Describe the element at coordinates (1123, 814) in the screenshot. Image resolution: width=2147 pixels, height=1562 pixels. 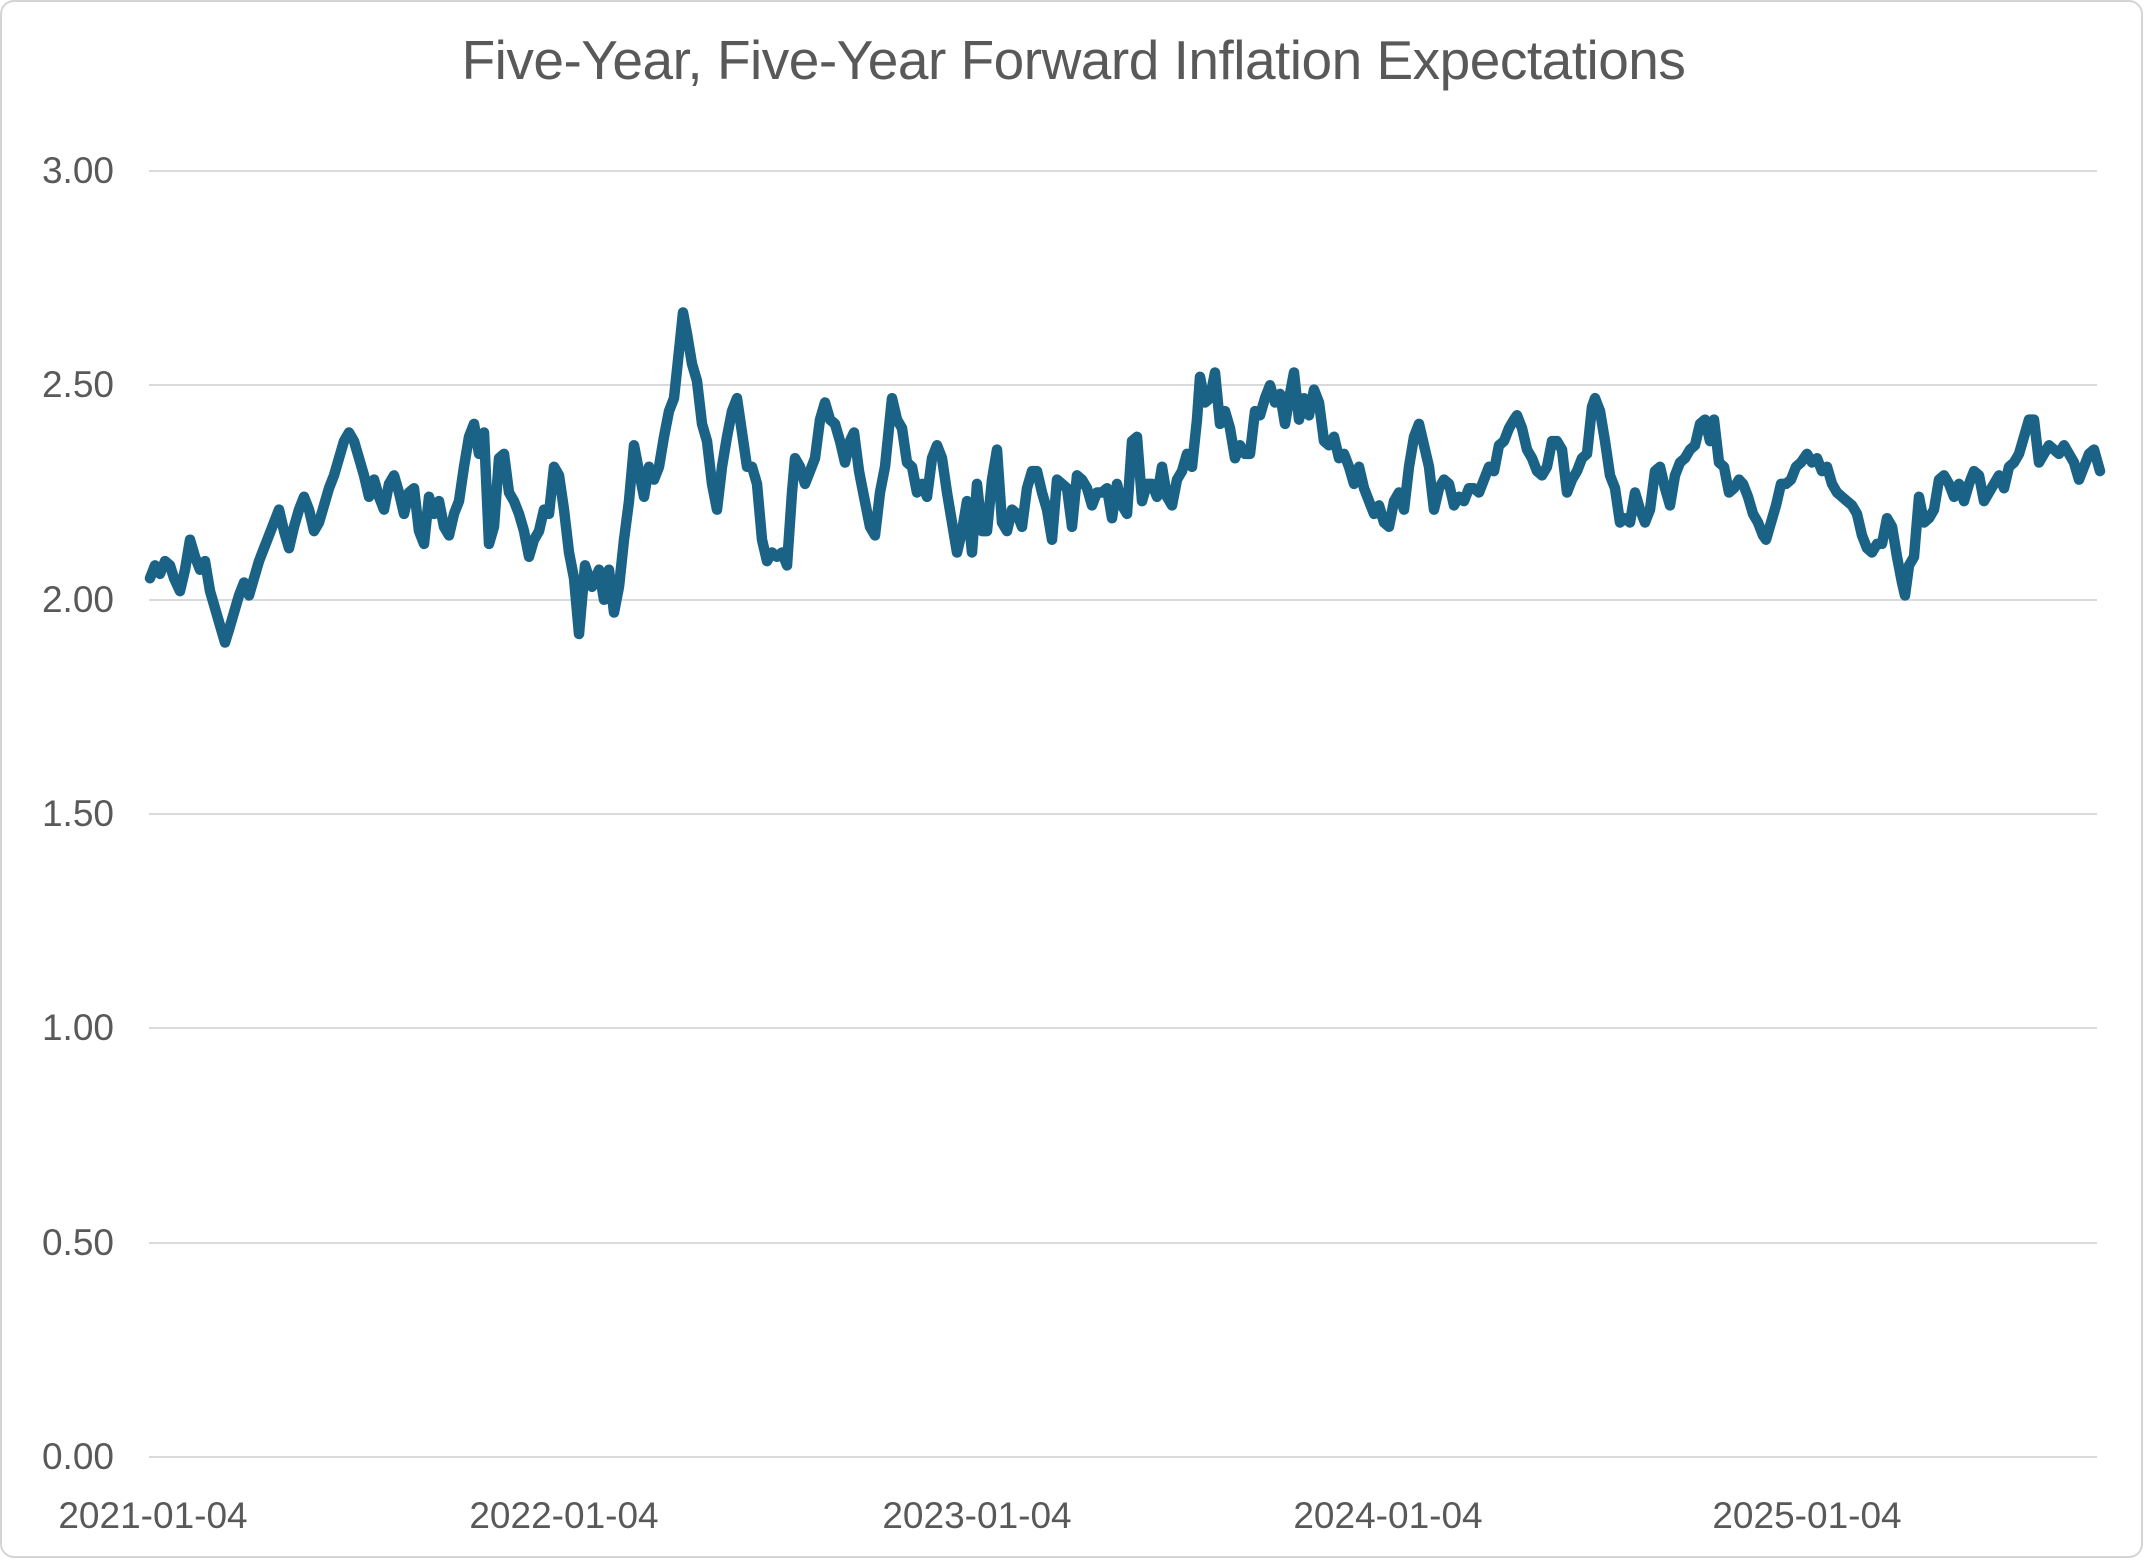
I see `gridline-1.50` at that location.